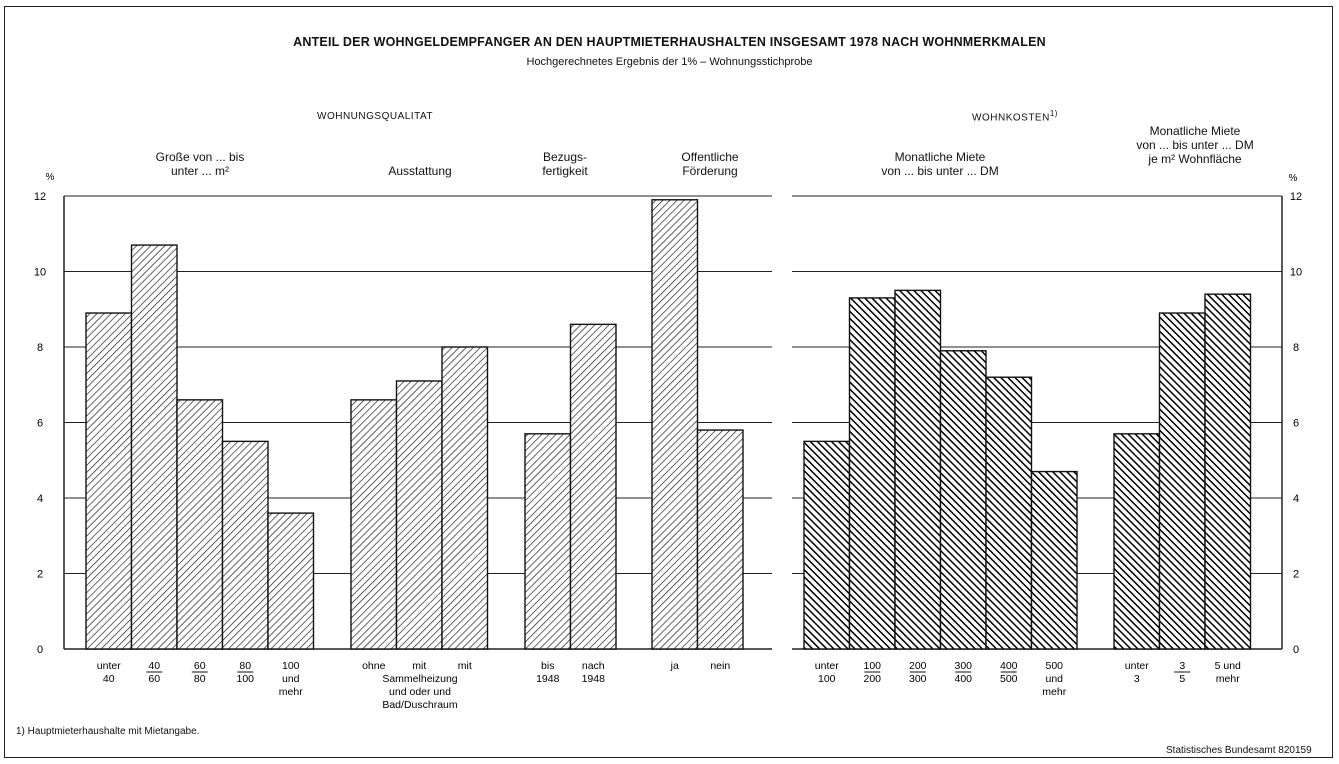  I want to click on y-axis-unit-right: %, so click(1293, 178).